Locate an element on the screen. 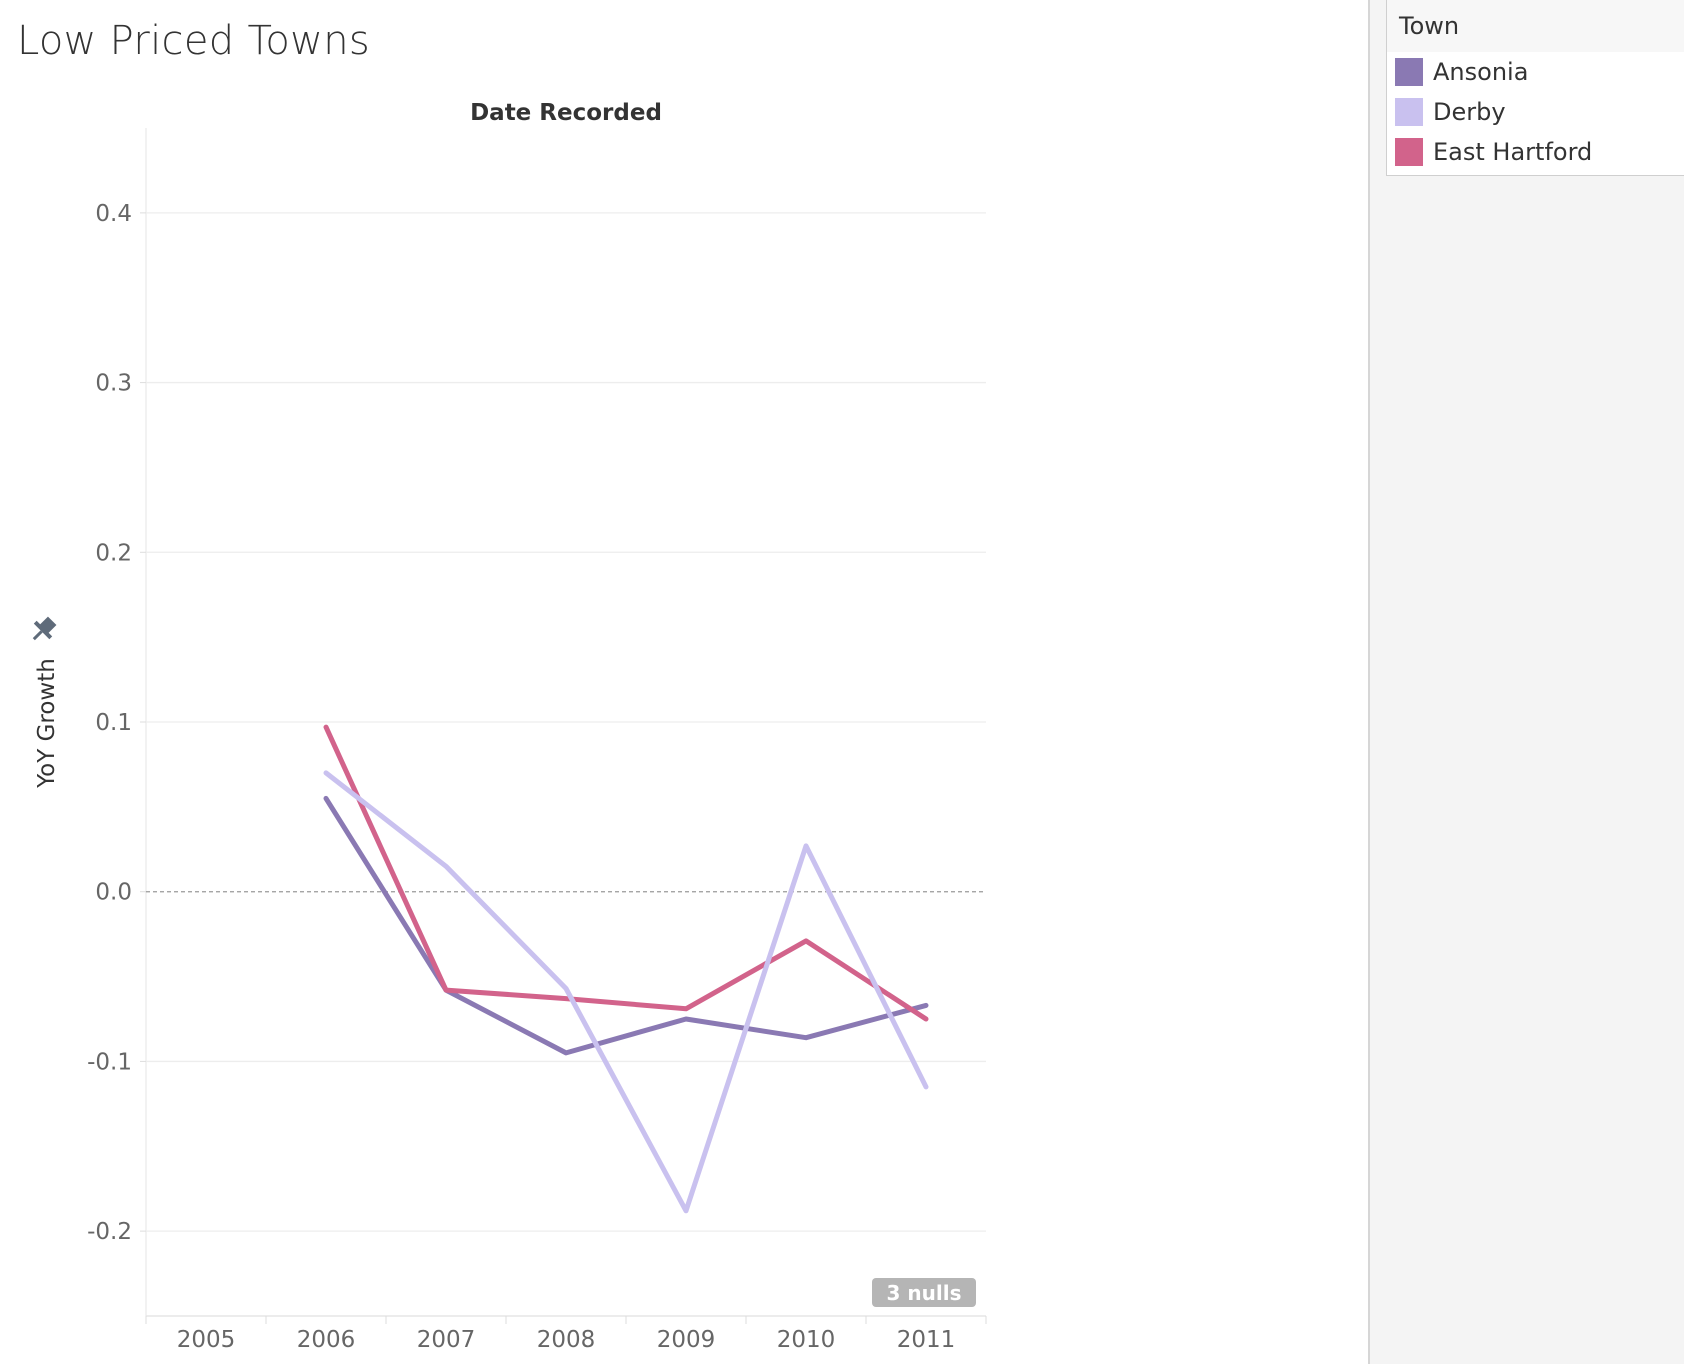  color-legend: Town Ansonia Derby East Hartford is located at coordinates (1535, 88).